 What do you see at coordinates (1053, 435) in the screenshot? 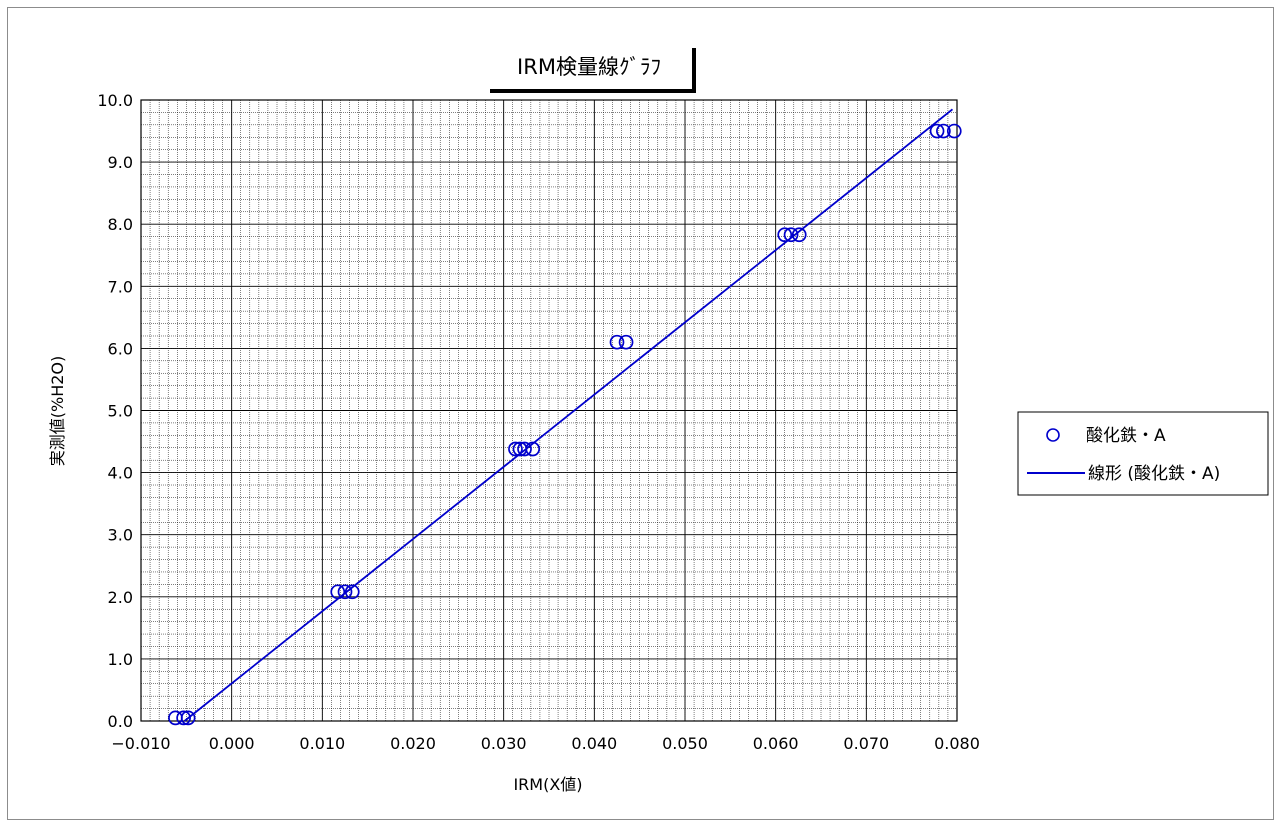
I see `legend-marker-scatter` at bounding box center [1053, 435].